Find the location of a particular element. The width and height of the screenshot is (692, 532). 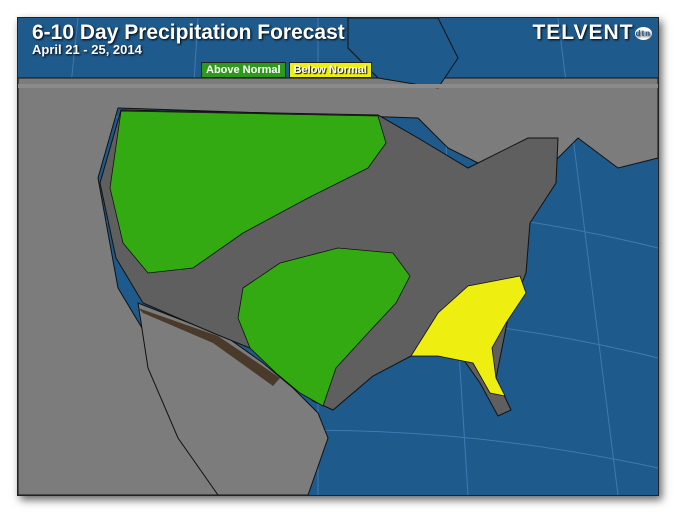

page-title: 6-10 Day Precipitation Forecast is located at coordinates (188, 32).